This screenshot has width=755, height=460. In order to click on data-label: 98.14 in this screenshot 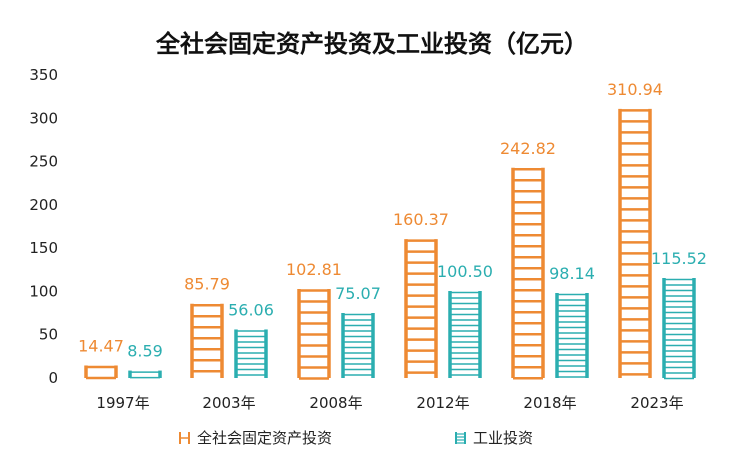, I will do `click(572, 273)`.